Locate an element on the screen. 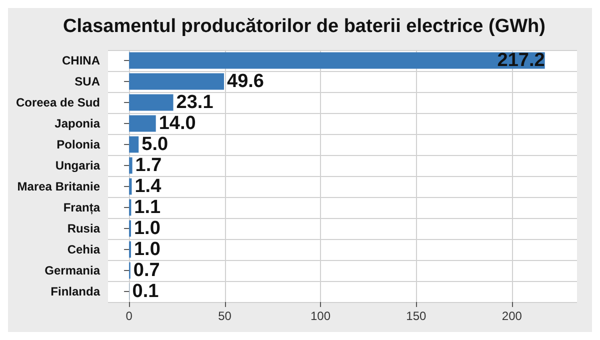 The image size is (600, 340). data-label: 5.0 is located at coordinates (155, 144).